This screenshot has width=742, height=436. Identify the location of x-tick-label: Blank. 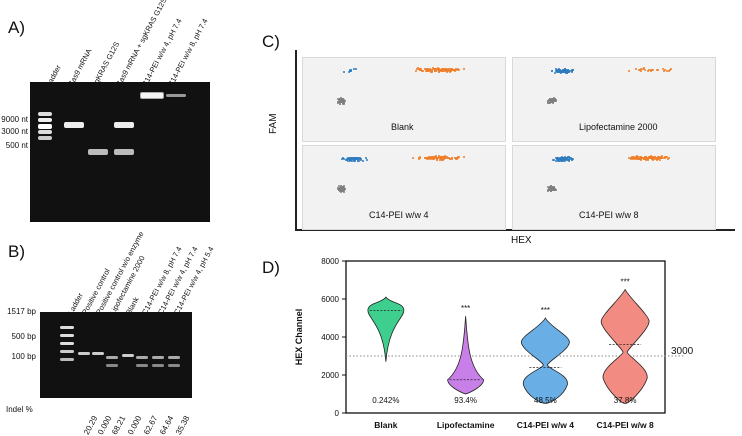
(385, 425).